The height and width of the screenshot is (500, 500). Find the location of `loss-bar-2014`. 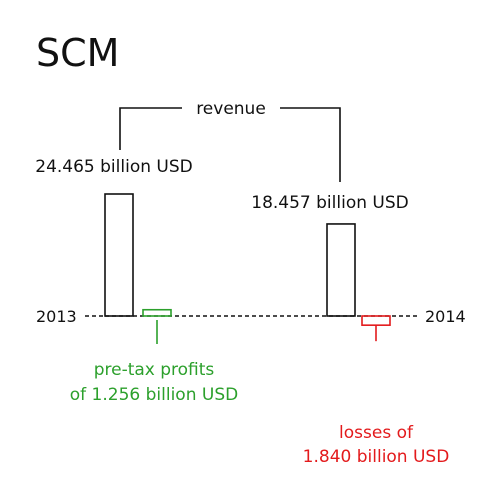

loss-bar-2014 is located at coordinates (376, 320).